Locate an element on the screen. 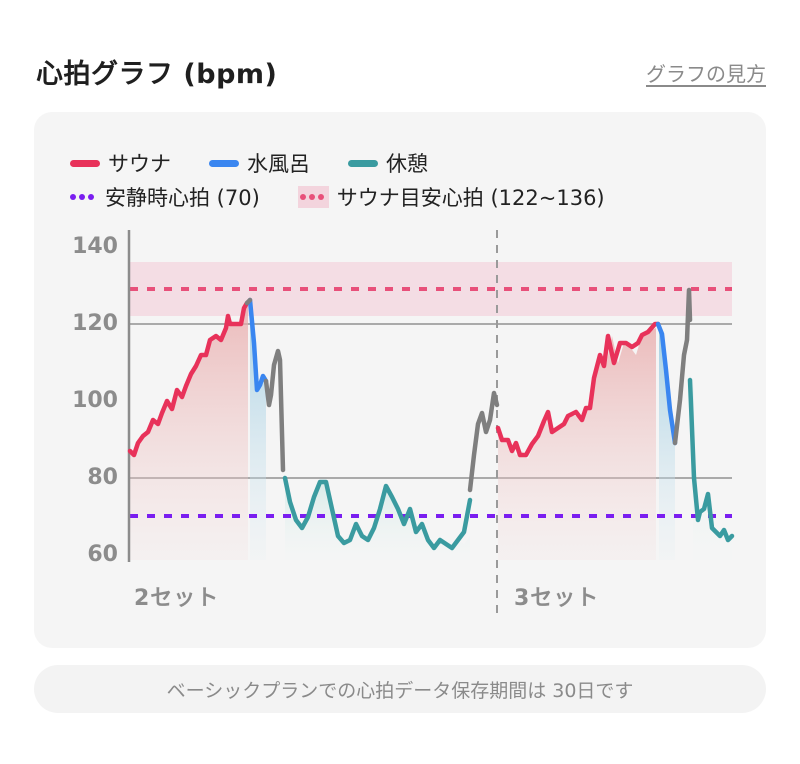 The height and width of the screenshot is (764, 800). rest-area-set3 is located at coordinates (712, 471).